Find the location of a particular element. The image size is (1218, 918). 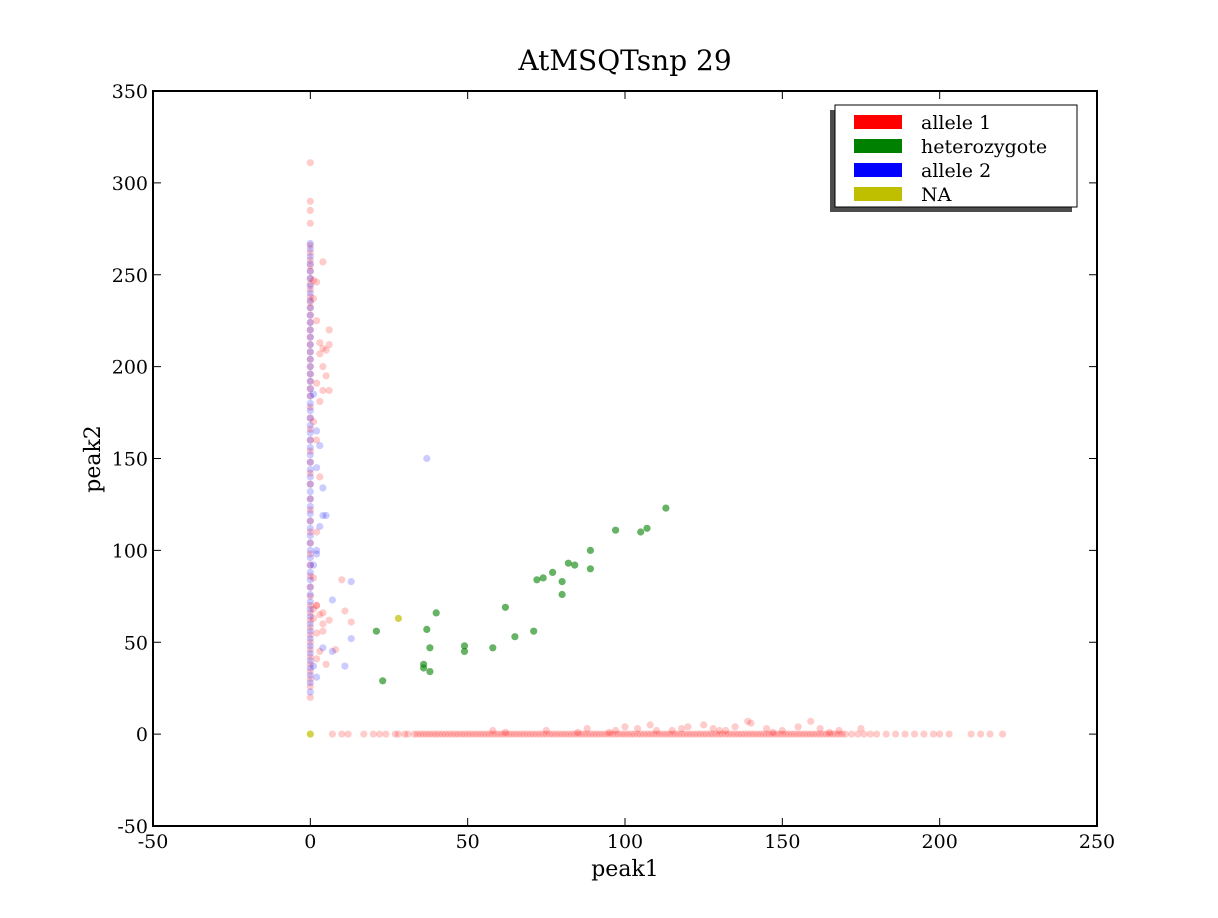

x-tick-label: 100 is located at coordinates (625, 842).